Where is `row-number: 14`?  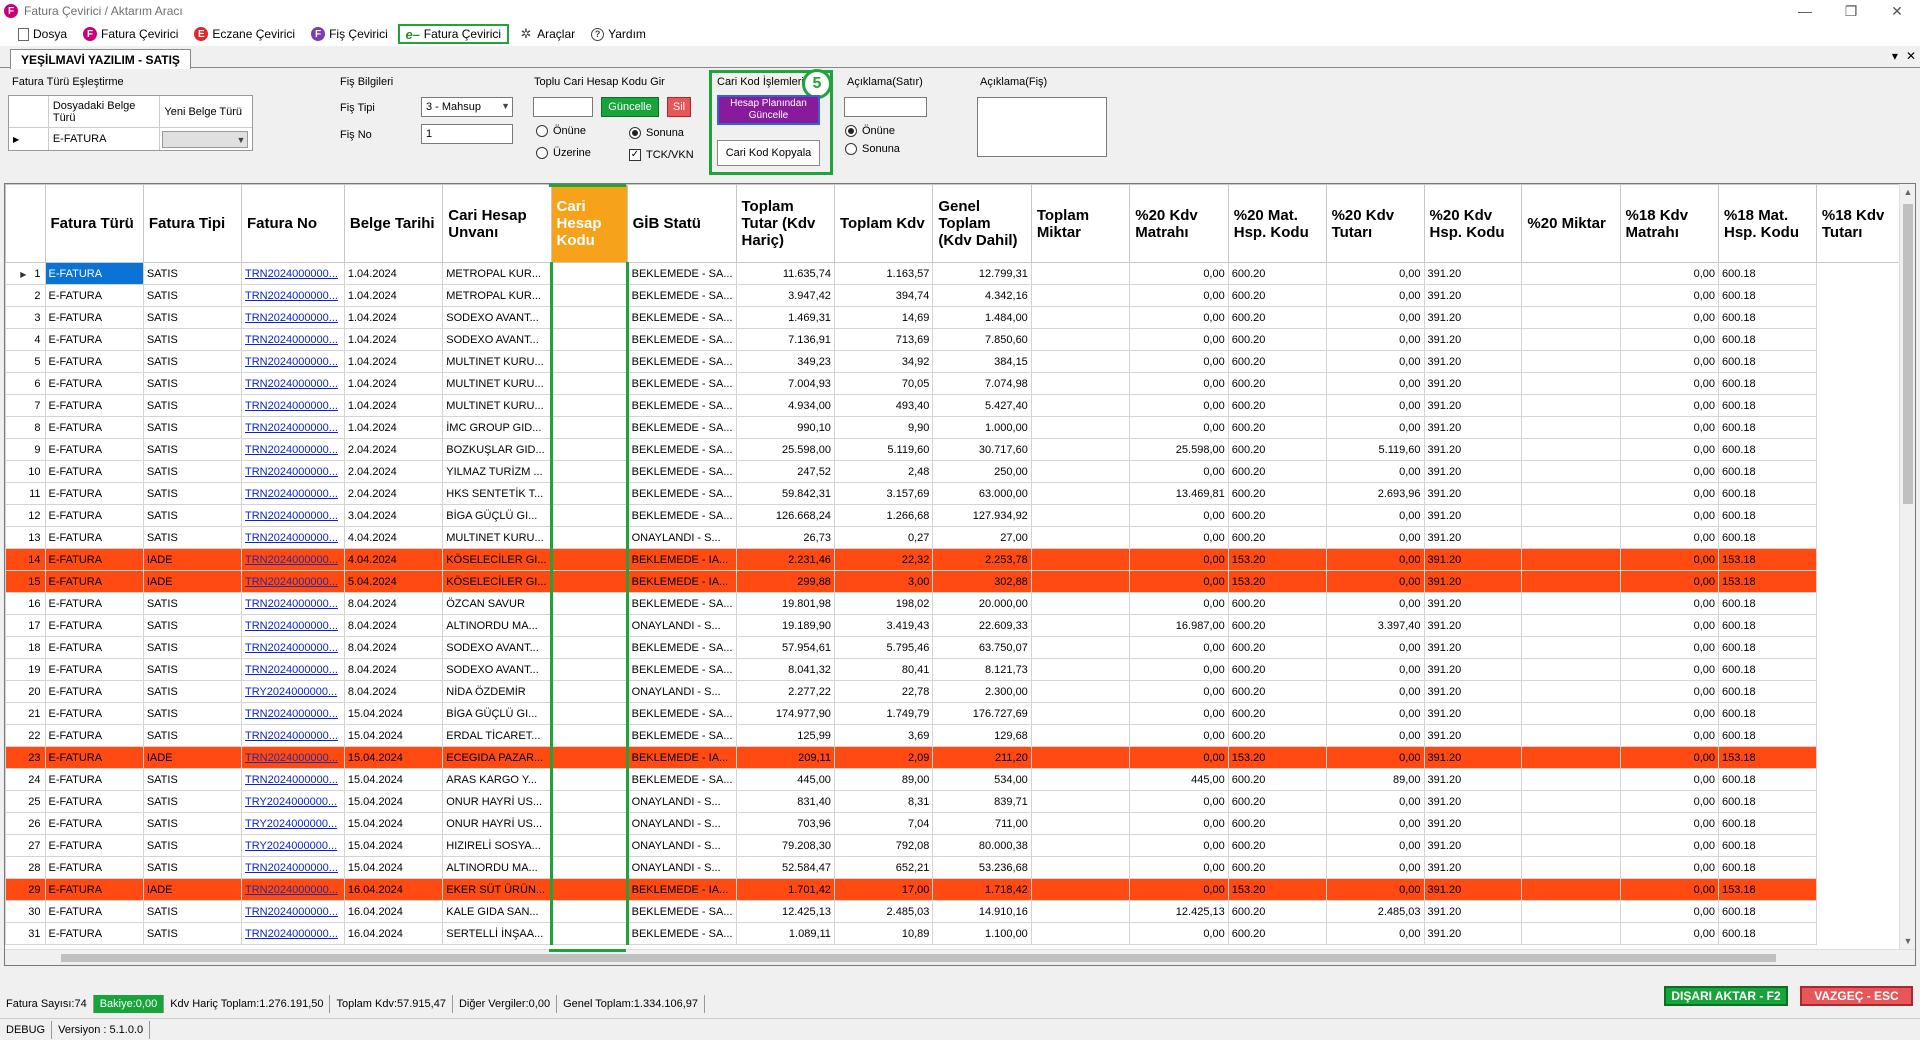 row-number: 14 is located at coordinates (25, 559).